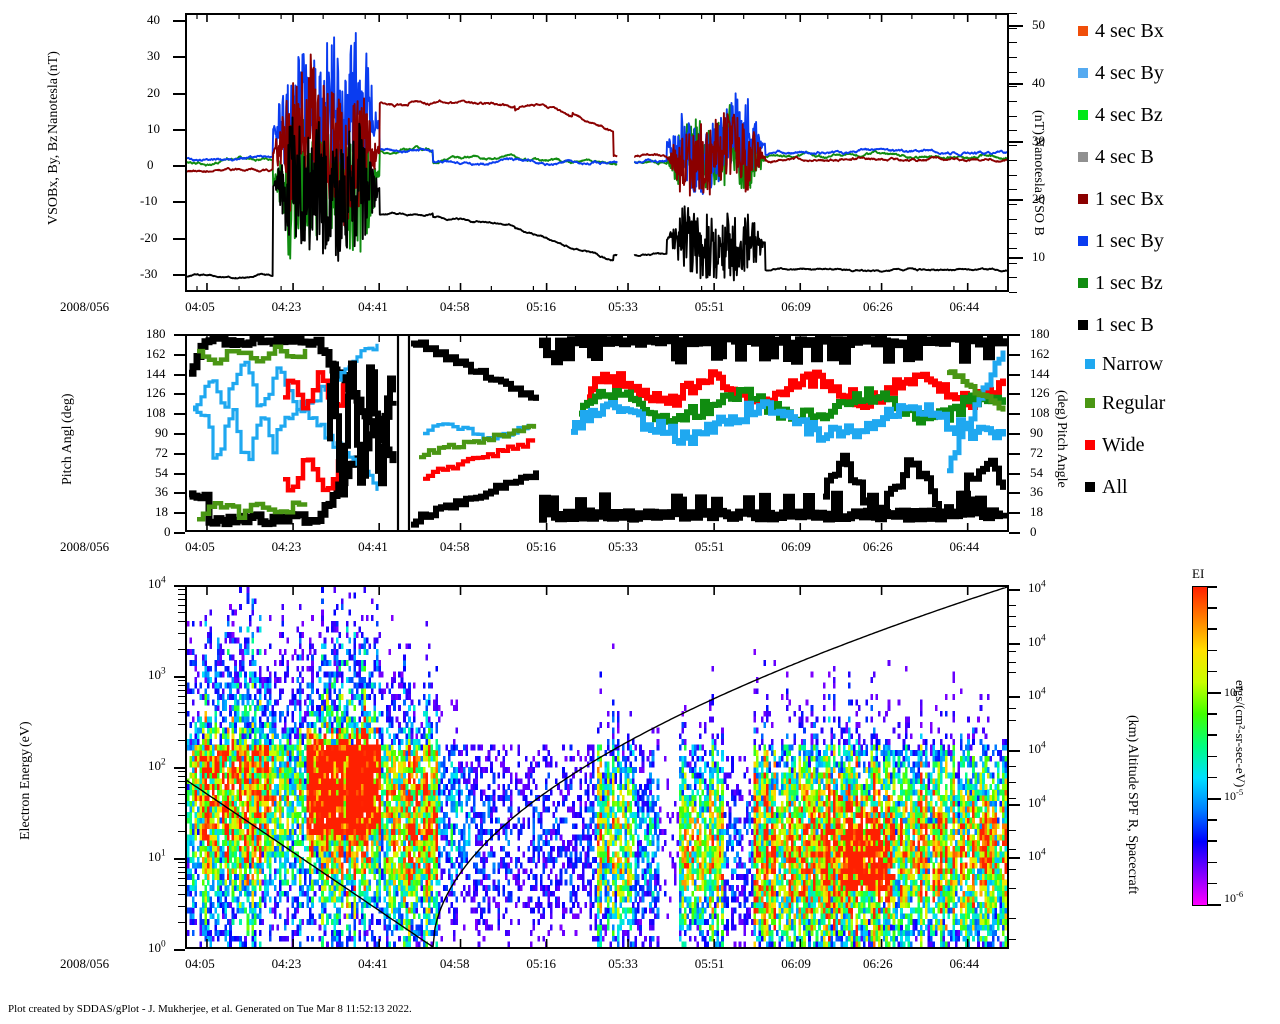 The height and width of the screenshot is (1024, 1280). What do you see at coordinates (1038, 198) in the screenshot?
I see `y-tick-label-right: 20` at bounding box center [1038, 198].